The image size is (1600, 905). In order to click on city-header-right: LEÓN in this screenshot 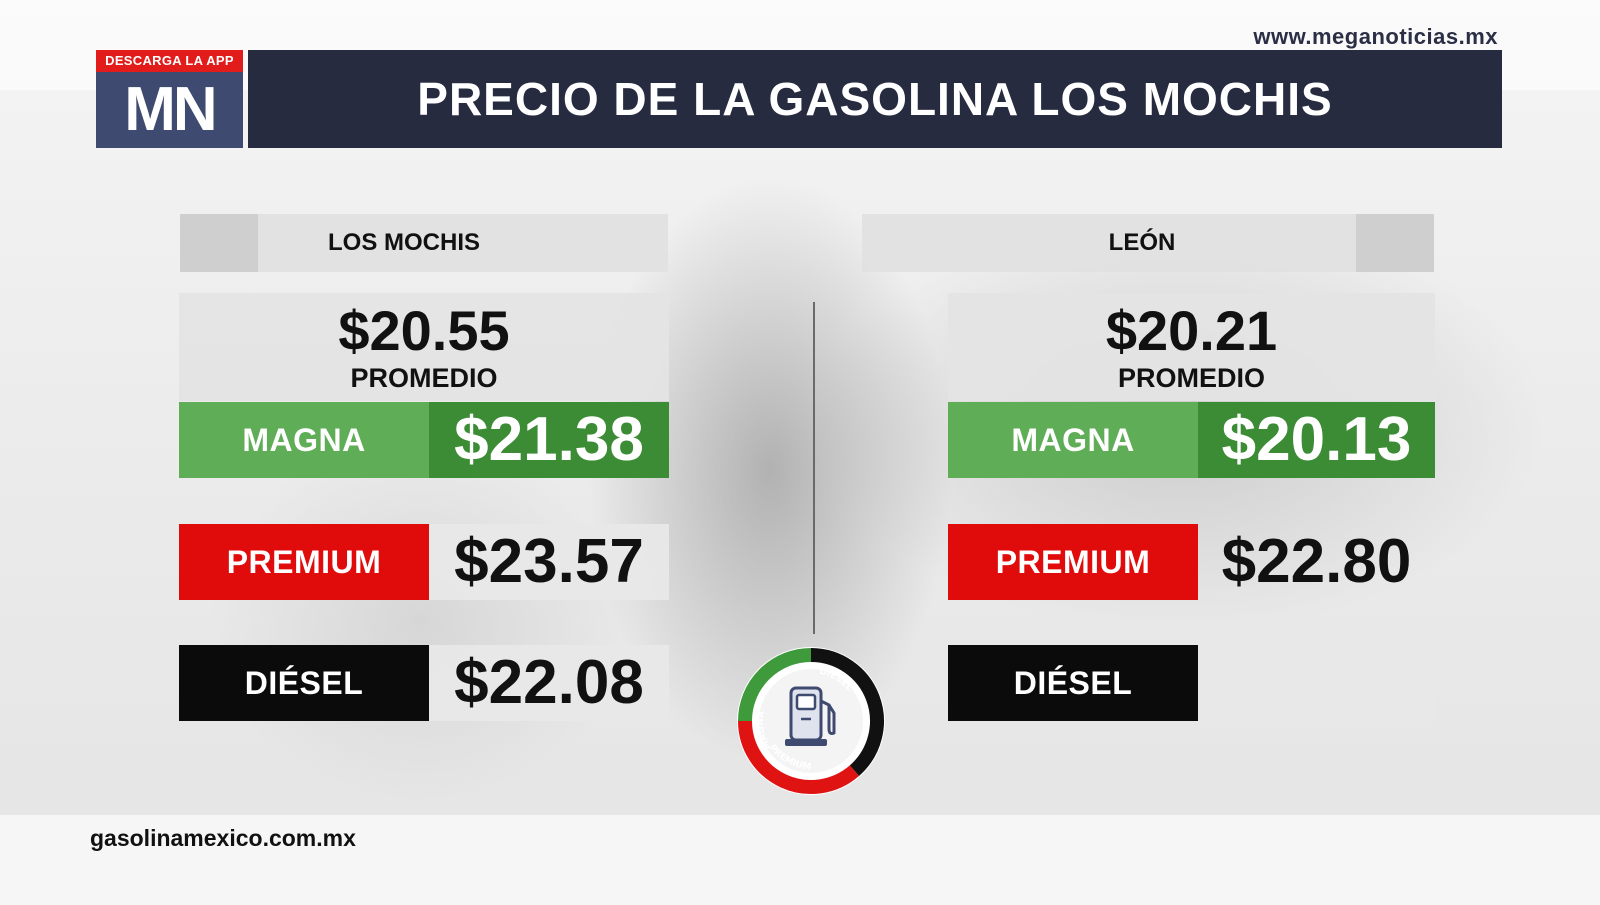, I will do `click(1148, 243)`.